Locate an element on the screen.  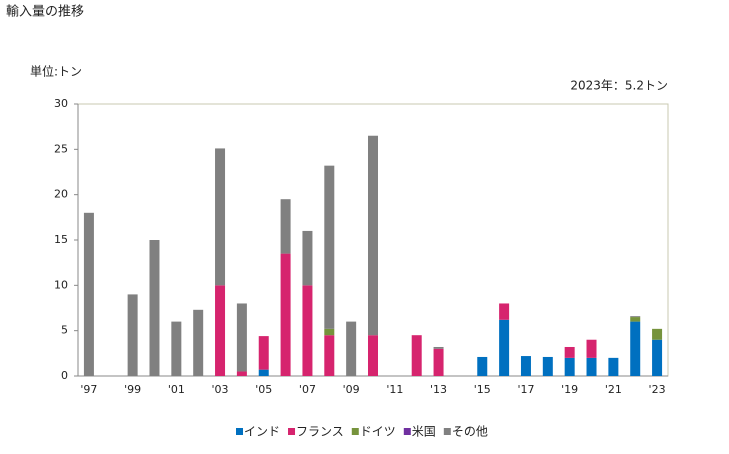
x-tick-label: '97 is located at coordinates (88, 389).